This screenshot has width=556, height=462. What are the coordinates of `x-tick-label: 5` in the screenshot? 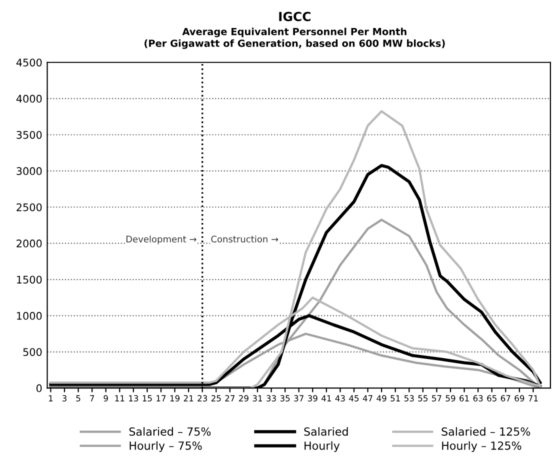 It's located at (78, 398).